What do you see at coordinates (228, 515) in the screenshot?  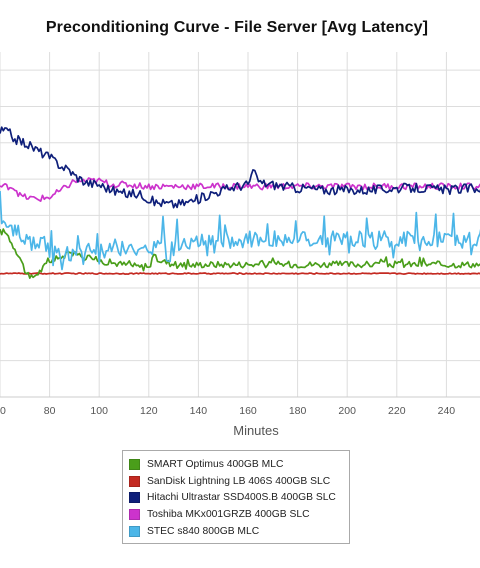 I see `legend-label: Toshiba MKx001GRZB 400GB SLC` at bounding box center [228, 515].